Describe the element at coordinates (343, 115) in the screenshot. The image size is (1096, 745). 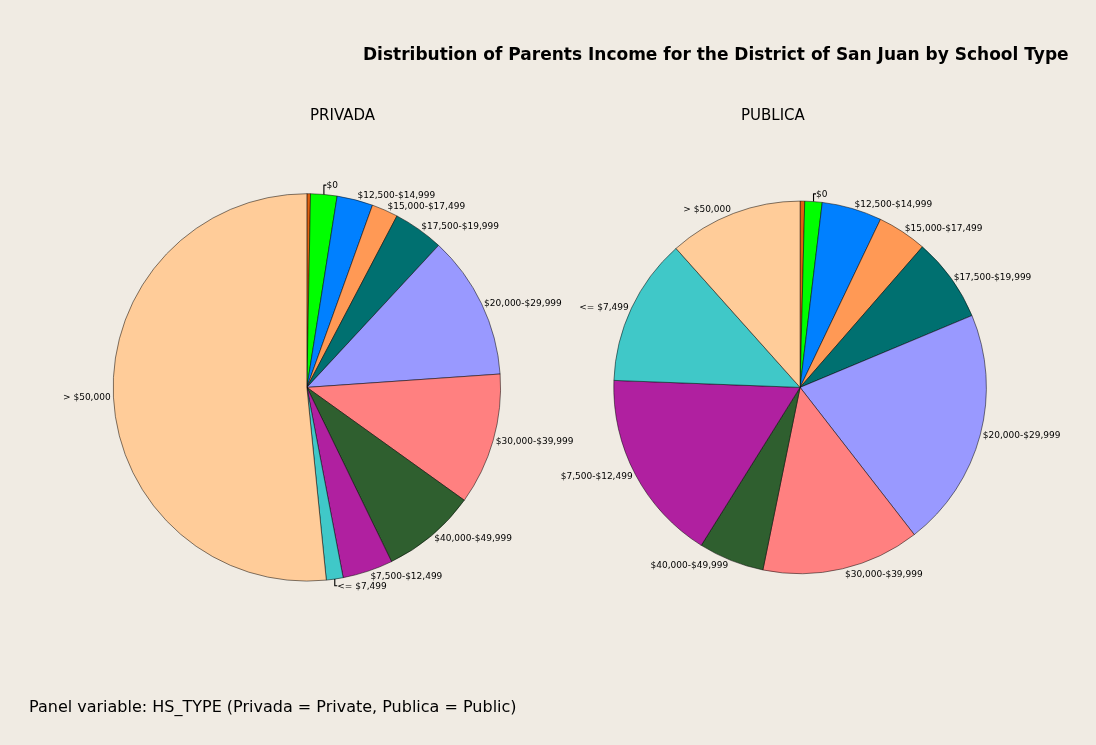
I see `chart-subtitle: PRIVADA` at that location.